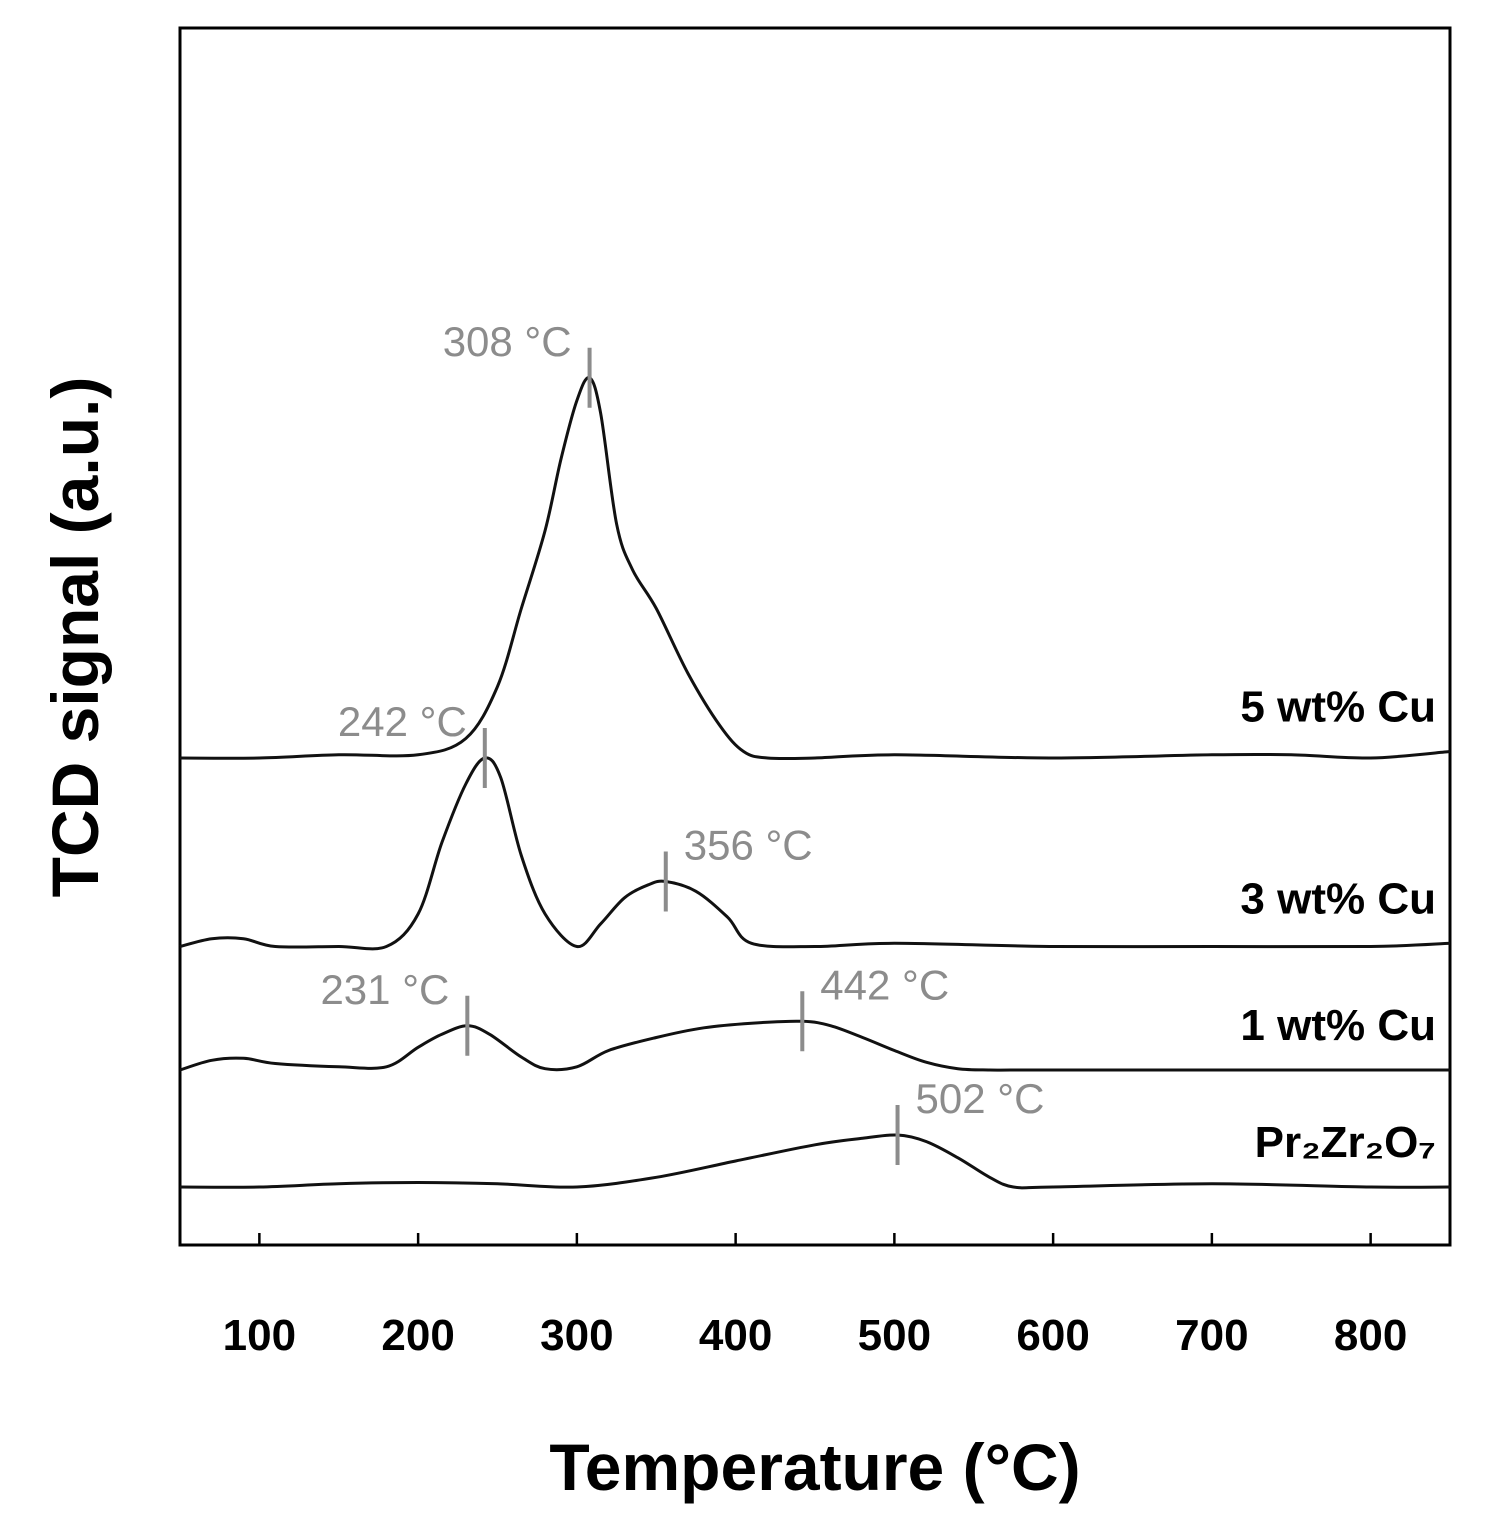 Image resolution: width=1490 pixels, height=1533 pixels. Describe the element at coordinates (815, 1335) in the screenshot. I see `x-axis-tick-labels: 100 200 300 400 500 600 700 800` at that location.